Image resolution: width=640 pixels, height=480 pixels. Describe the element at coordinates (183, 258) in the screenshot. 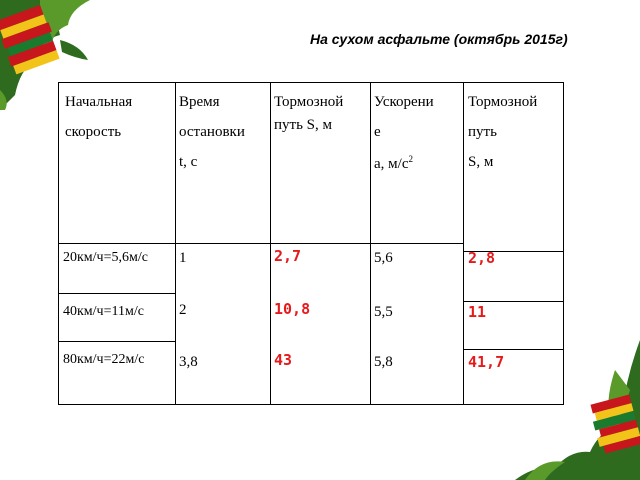

I see `cell-time: 1` at that location.